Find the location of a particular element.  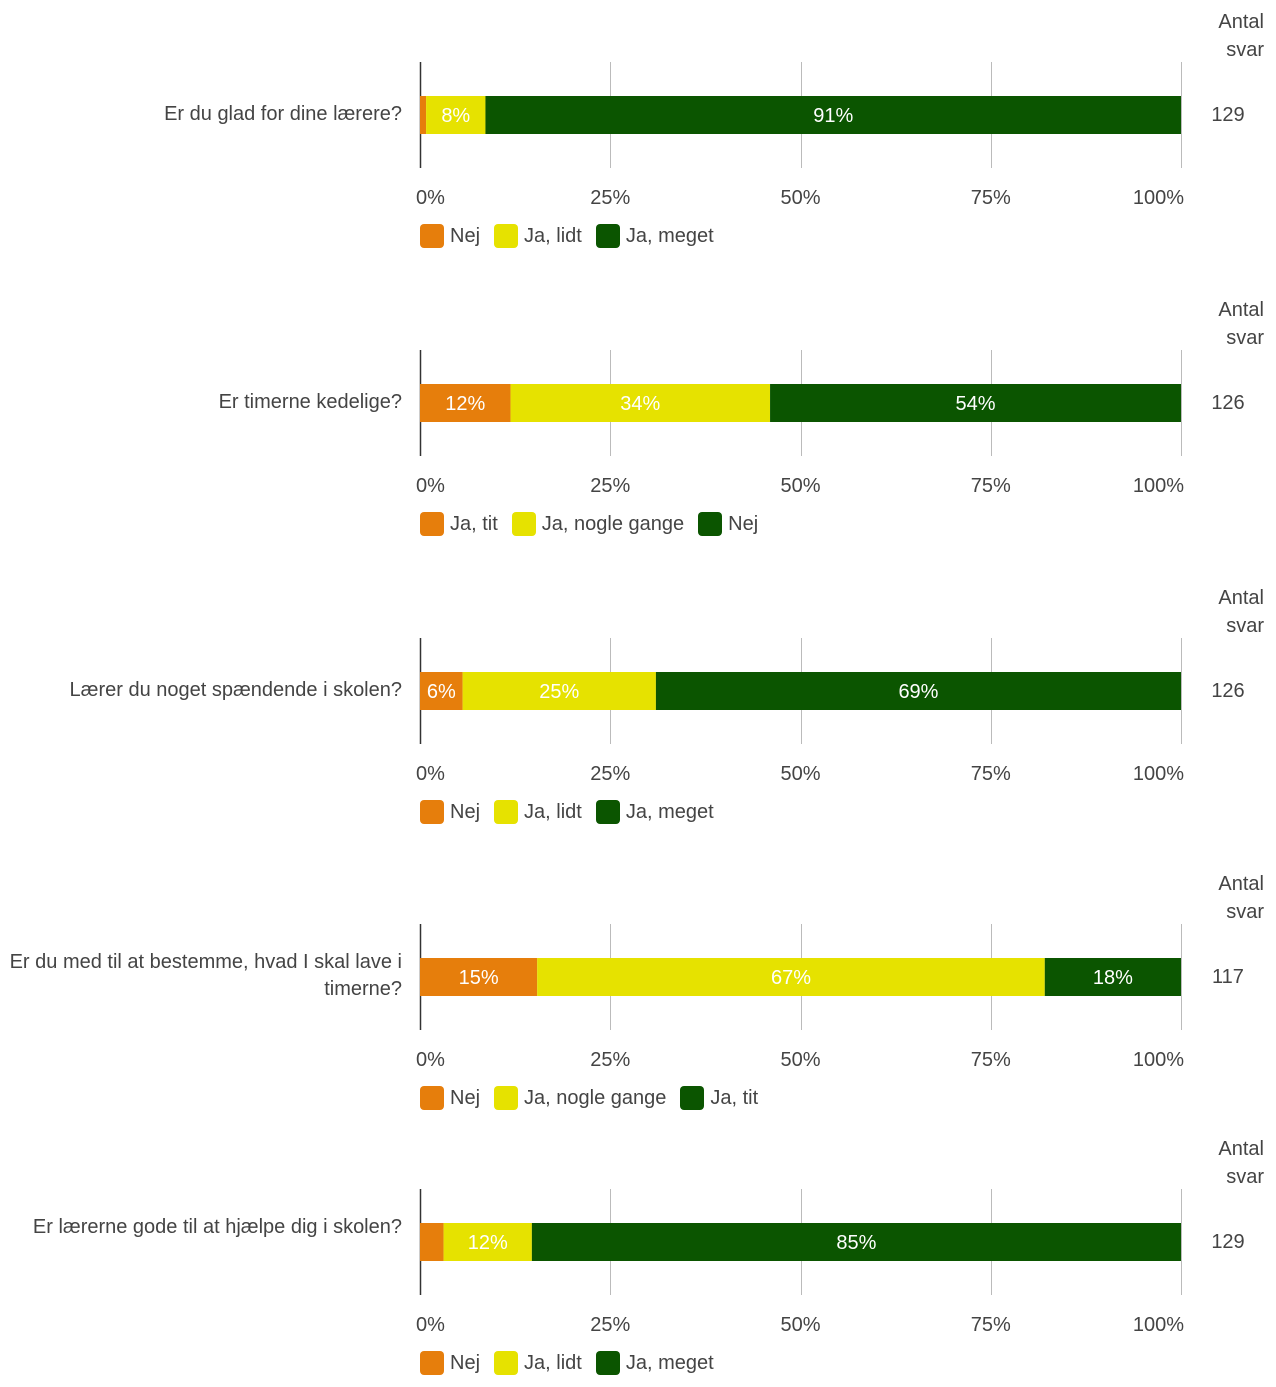

data-label: 85% is located at coordinates (856, 1243).